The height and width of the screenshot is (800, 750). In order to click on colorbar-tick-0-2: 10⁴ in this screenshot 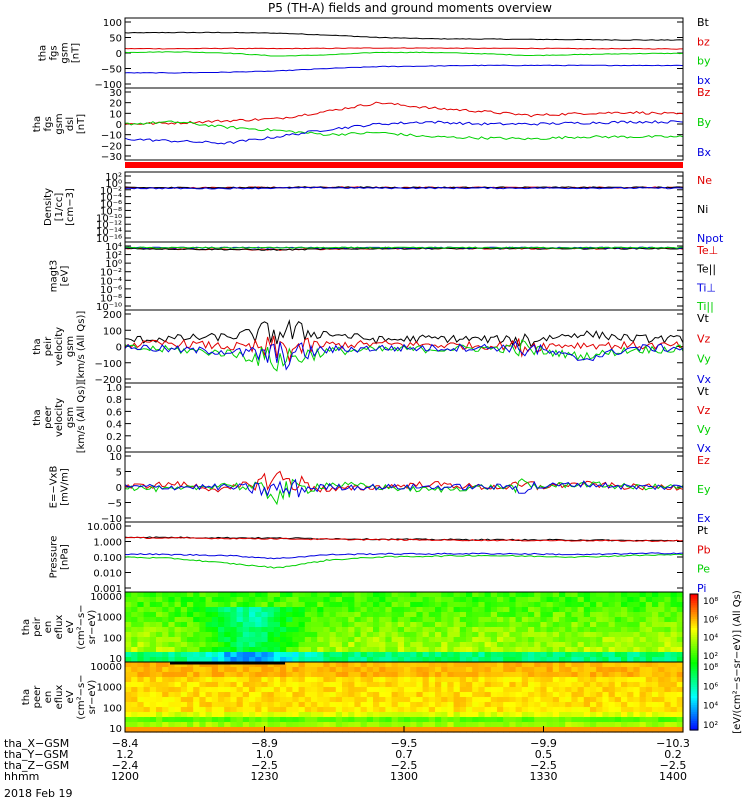, I will do `click(710, 639)`.